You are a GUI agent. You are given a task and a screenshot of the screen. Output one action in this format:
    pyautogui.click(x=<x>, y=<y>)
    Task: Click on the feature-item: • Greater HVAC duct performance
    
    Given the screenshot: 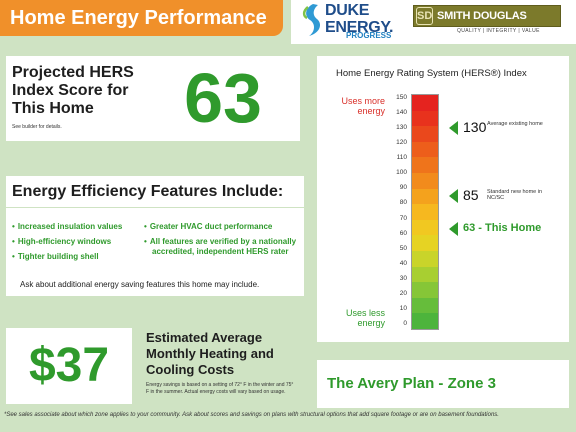 What is the action you would take?
    pyautogui.click(x=208, y=226)
    